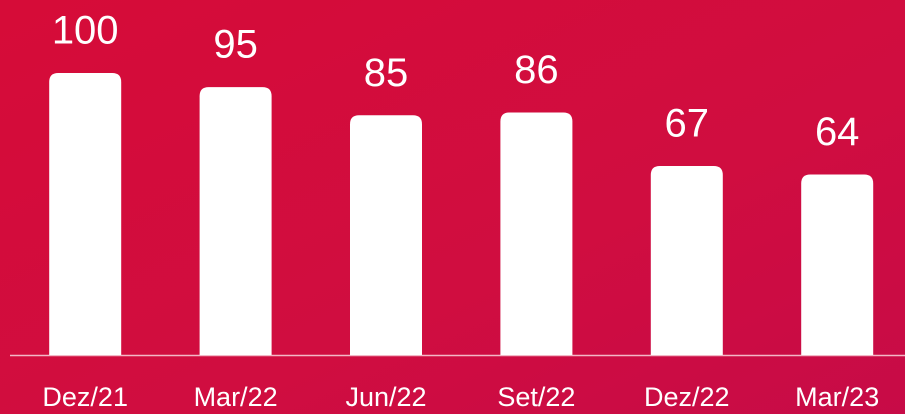  I want to click on x-tick-label: Jun/22, so click(385, 397).